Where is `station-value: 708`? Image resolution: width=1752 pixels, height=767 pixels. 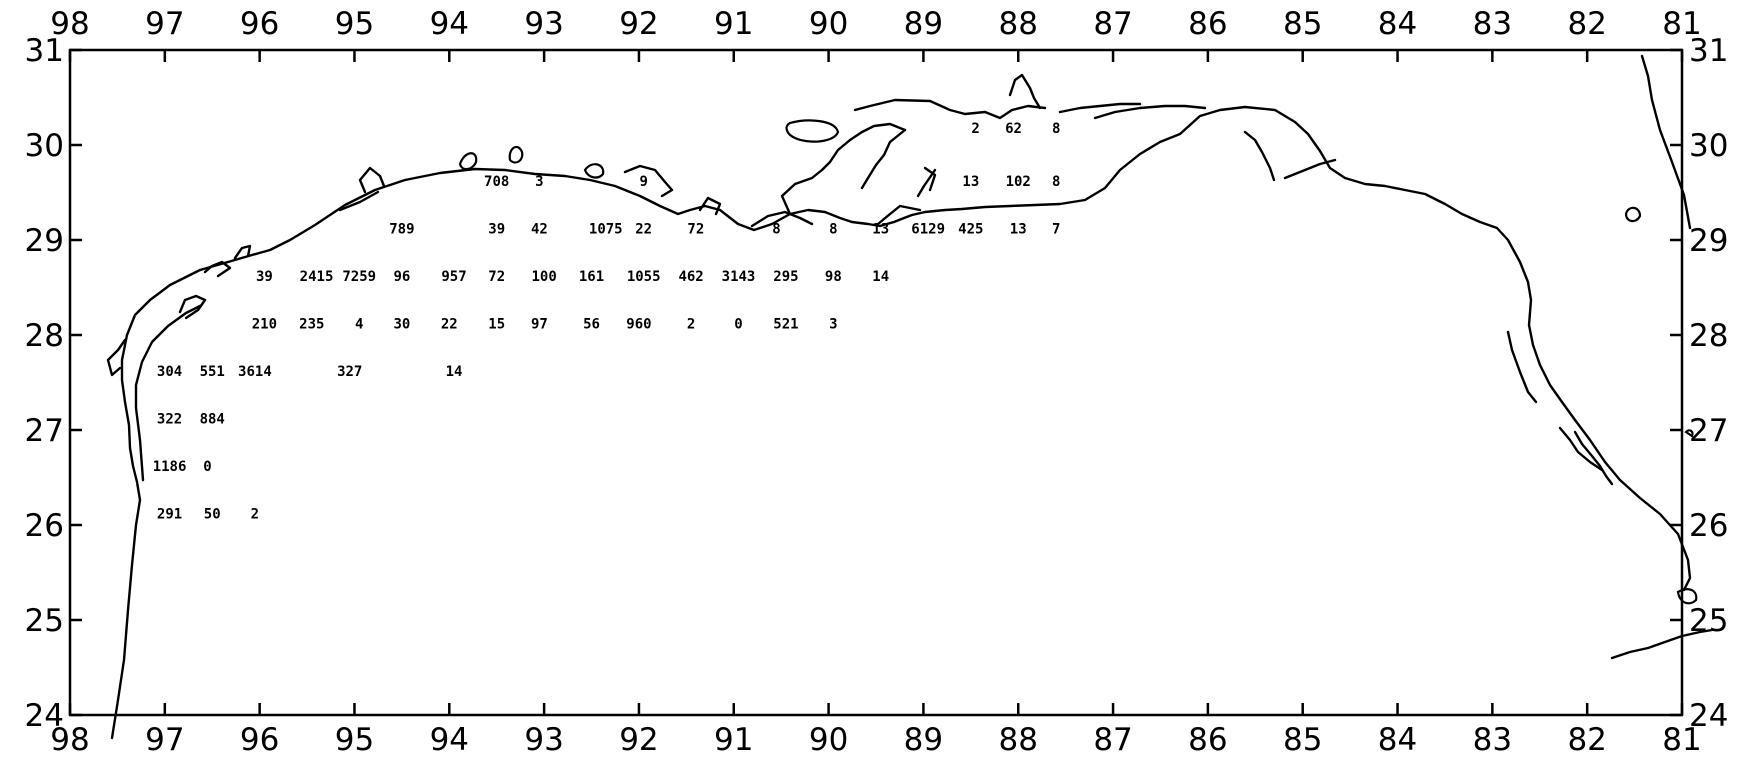 station-value: 708 is located at coordinates (496, 182).